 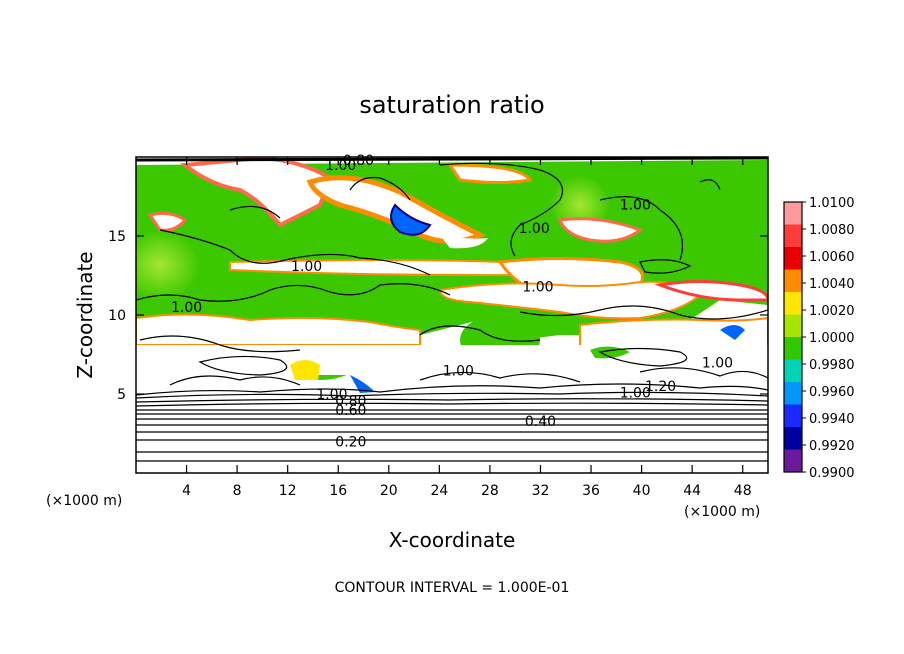 What do you see at coordinates (832, 257) in the screenshot?
I see `colorbar-label: 1.0060` at bounding box center [832, 257].